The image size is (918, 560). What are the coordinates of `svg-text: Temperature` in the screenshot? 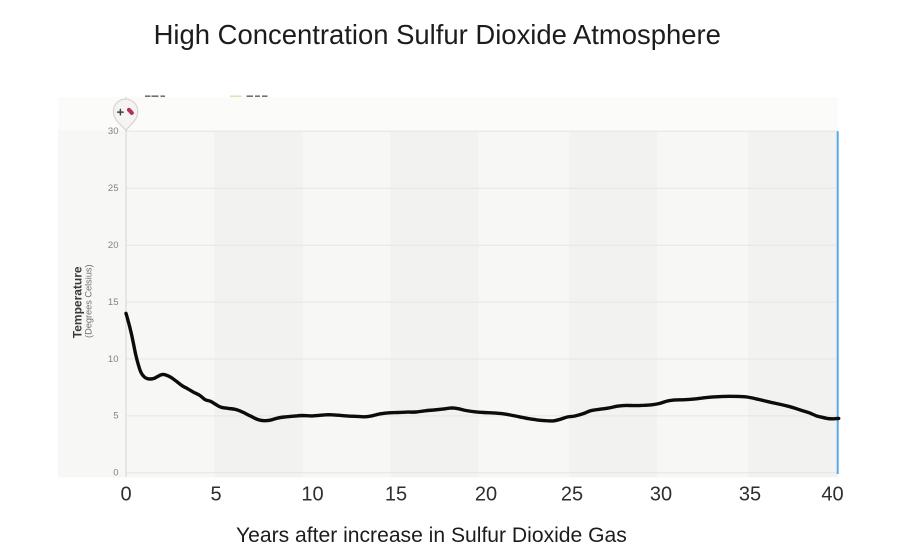 It's located at (78, 302).